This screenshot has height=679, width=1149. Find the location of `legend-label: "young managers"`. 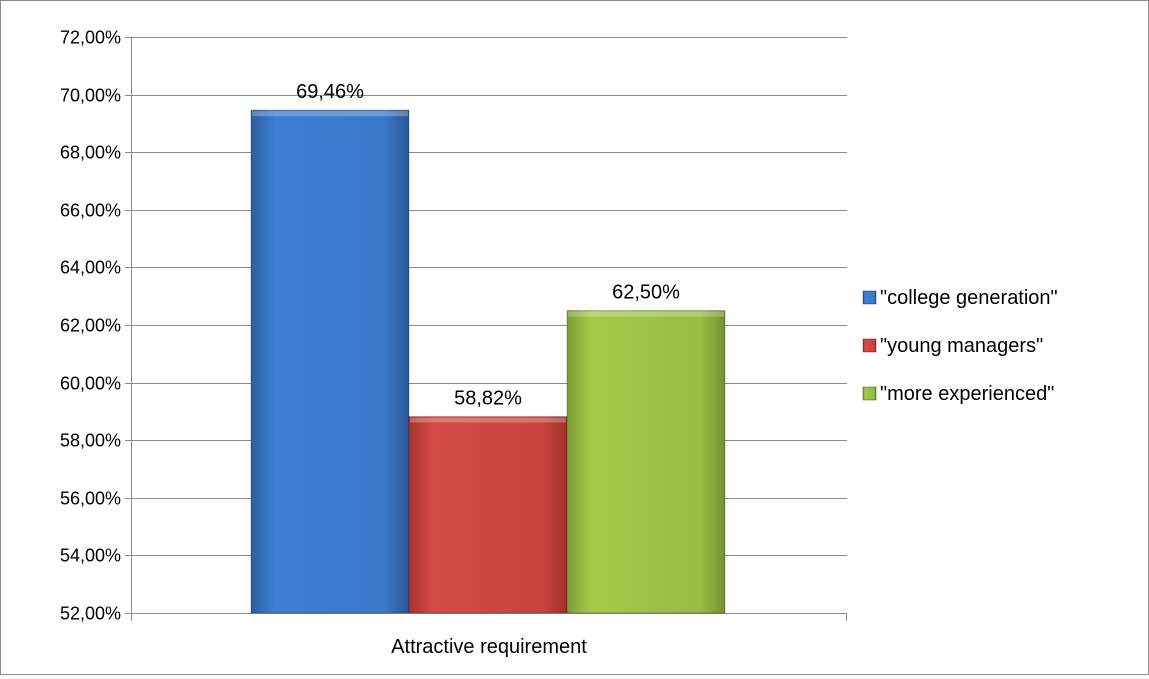

legend-label: "young managers" is located at coordinates (961, 346).